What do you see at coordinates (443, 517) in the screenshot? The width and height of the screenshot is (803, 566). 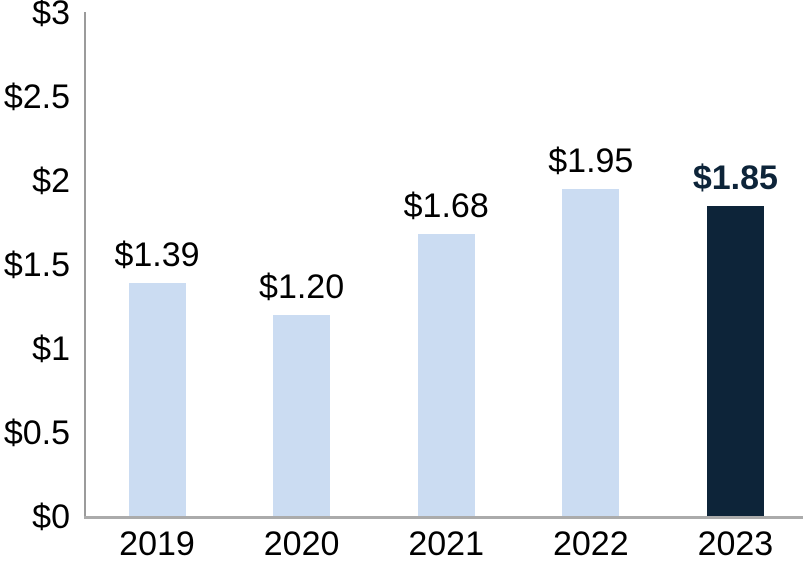 I see `x-axis-line` at bounding box center [443, 517].